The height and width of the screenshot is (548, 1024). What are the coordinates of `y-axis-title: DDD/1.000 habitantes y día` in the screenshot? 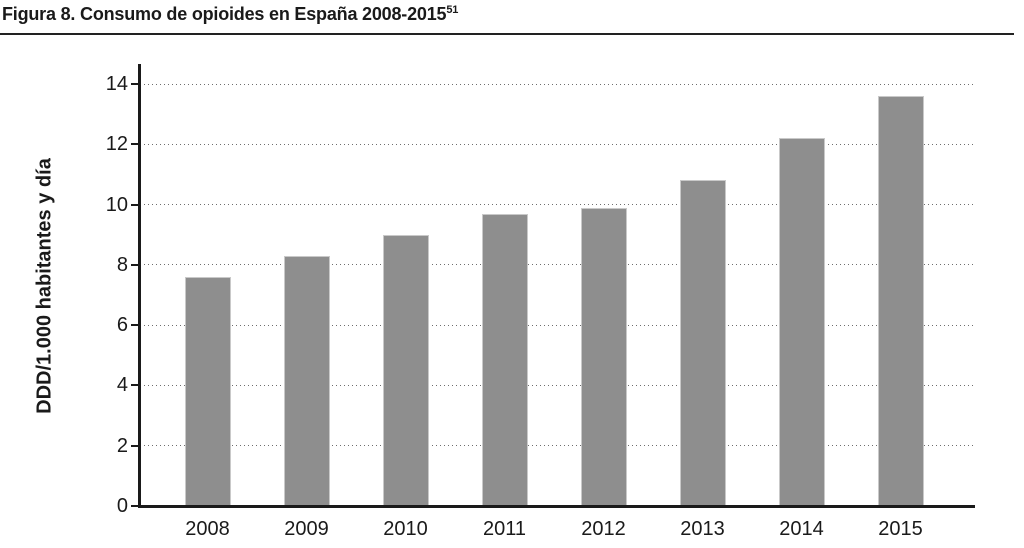 It's located at (44, 286).